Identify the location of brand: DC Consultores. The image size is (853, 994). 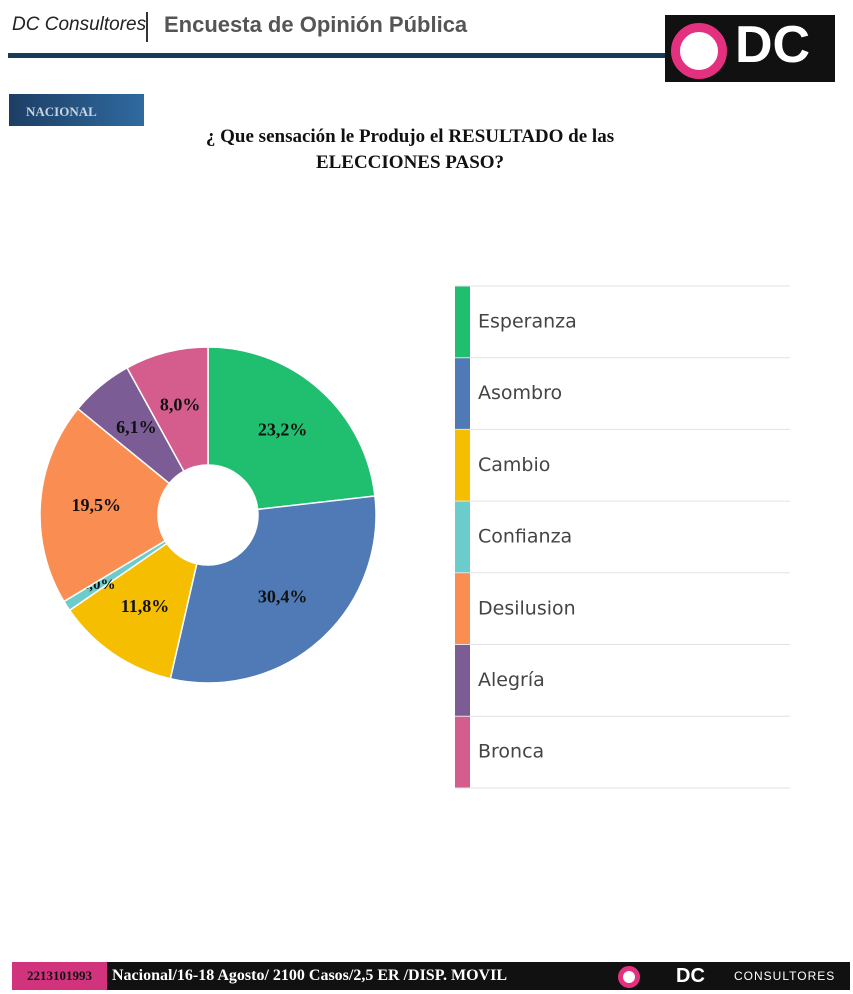
(79, 24).